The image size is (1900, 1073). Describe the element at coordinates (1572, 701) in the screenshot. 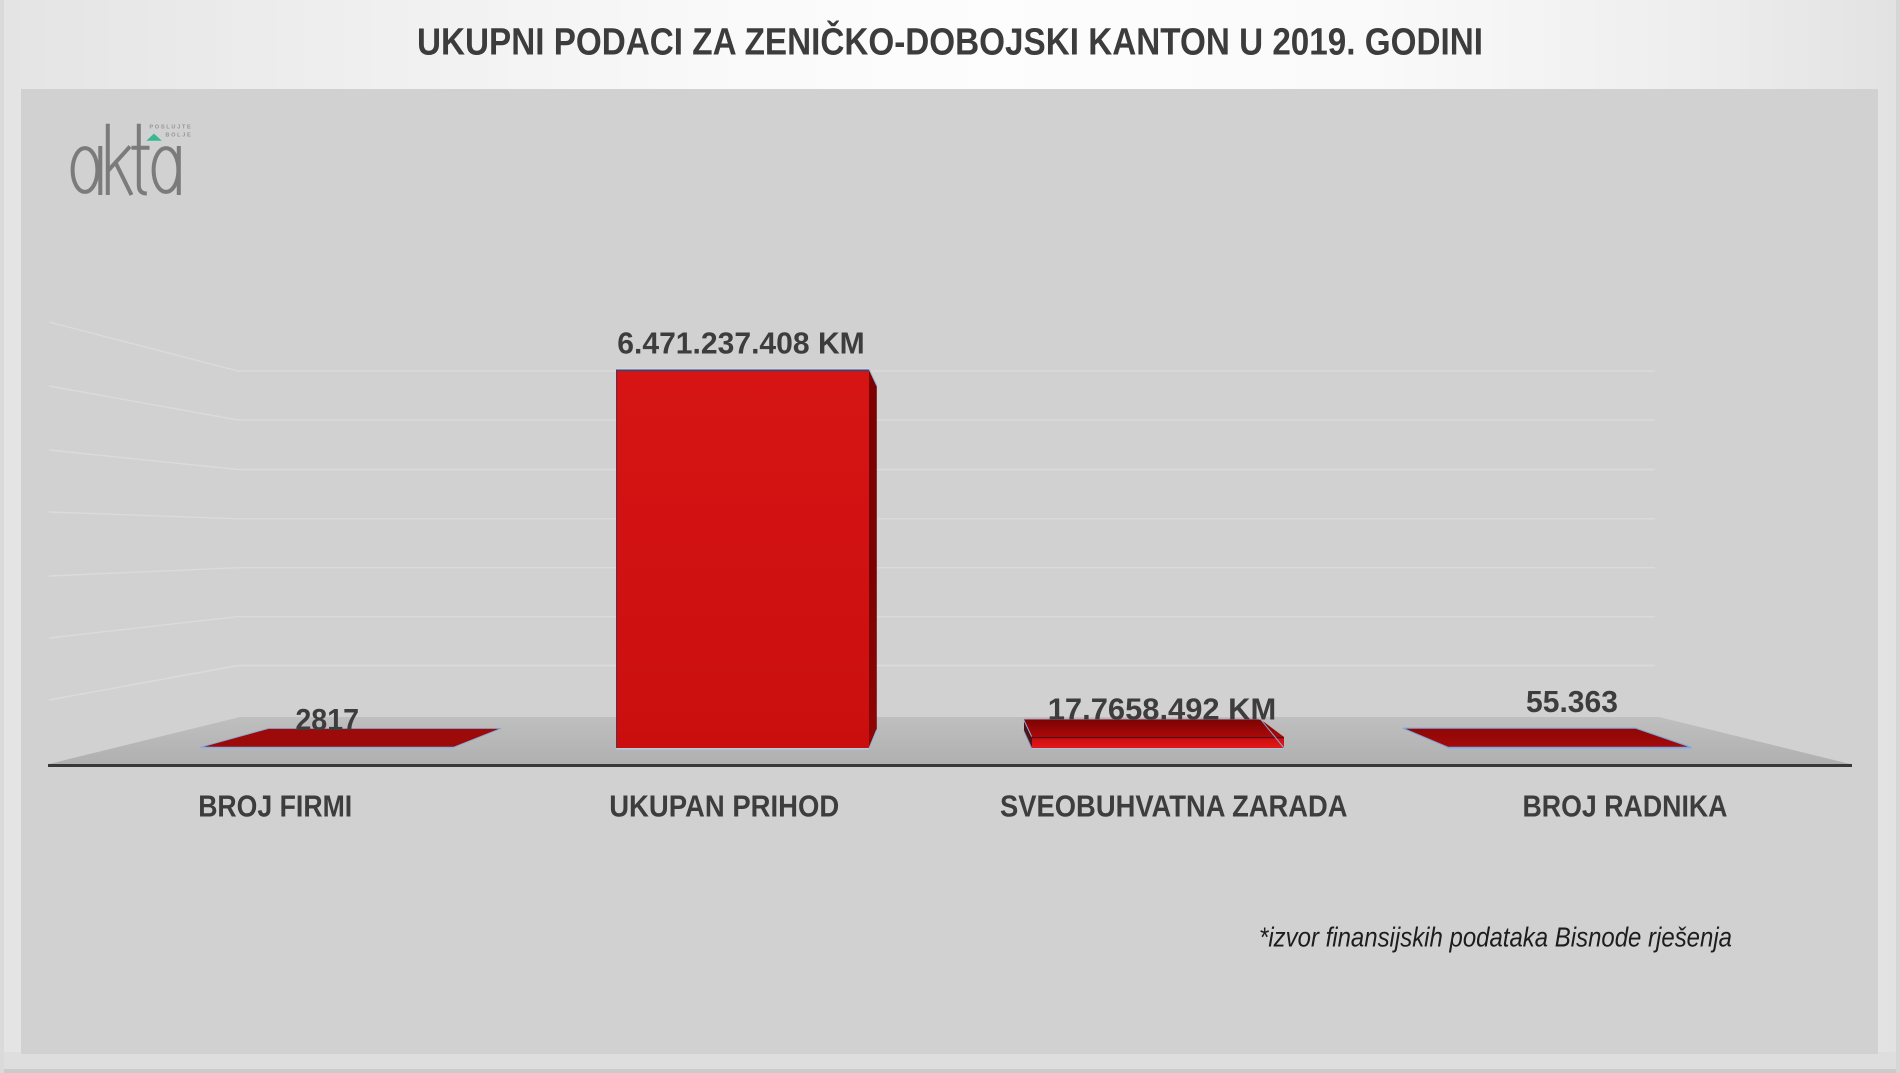

I see `svg-text: 55.363` at that location.